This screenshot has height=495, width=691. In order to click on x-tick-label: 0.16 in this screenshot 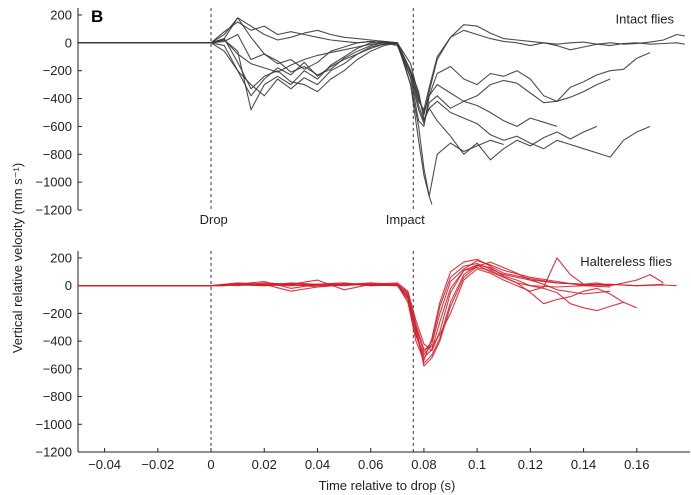, I will do `click(636, 464)`.